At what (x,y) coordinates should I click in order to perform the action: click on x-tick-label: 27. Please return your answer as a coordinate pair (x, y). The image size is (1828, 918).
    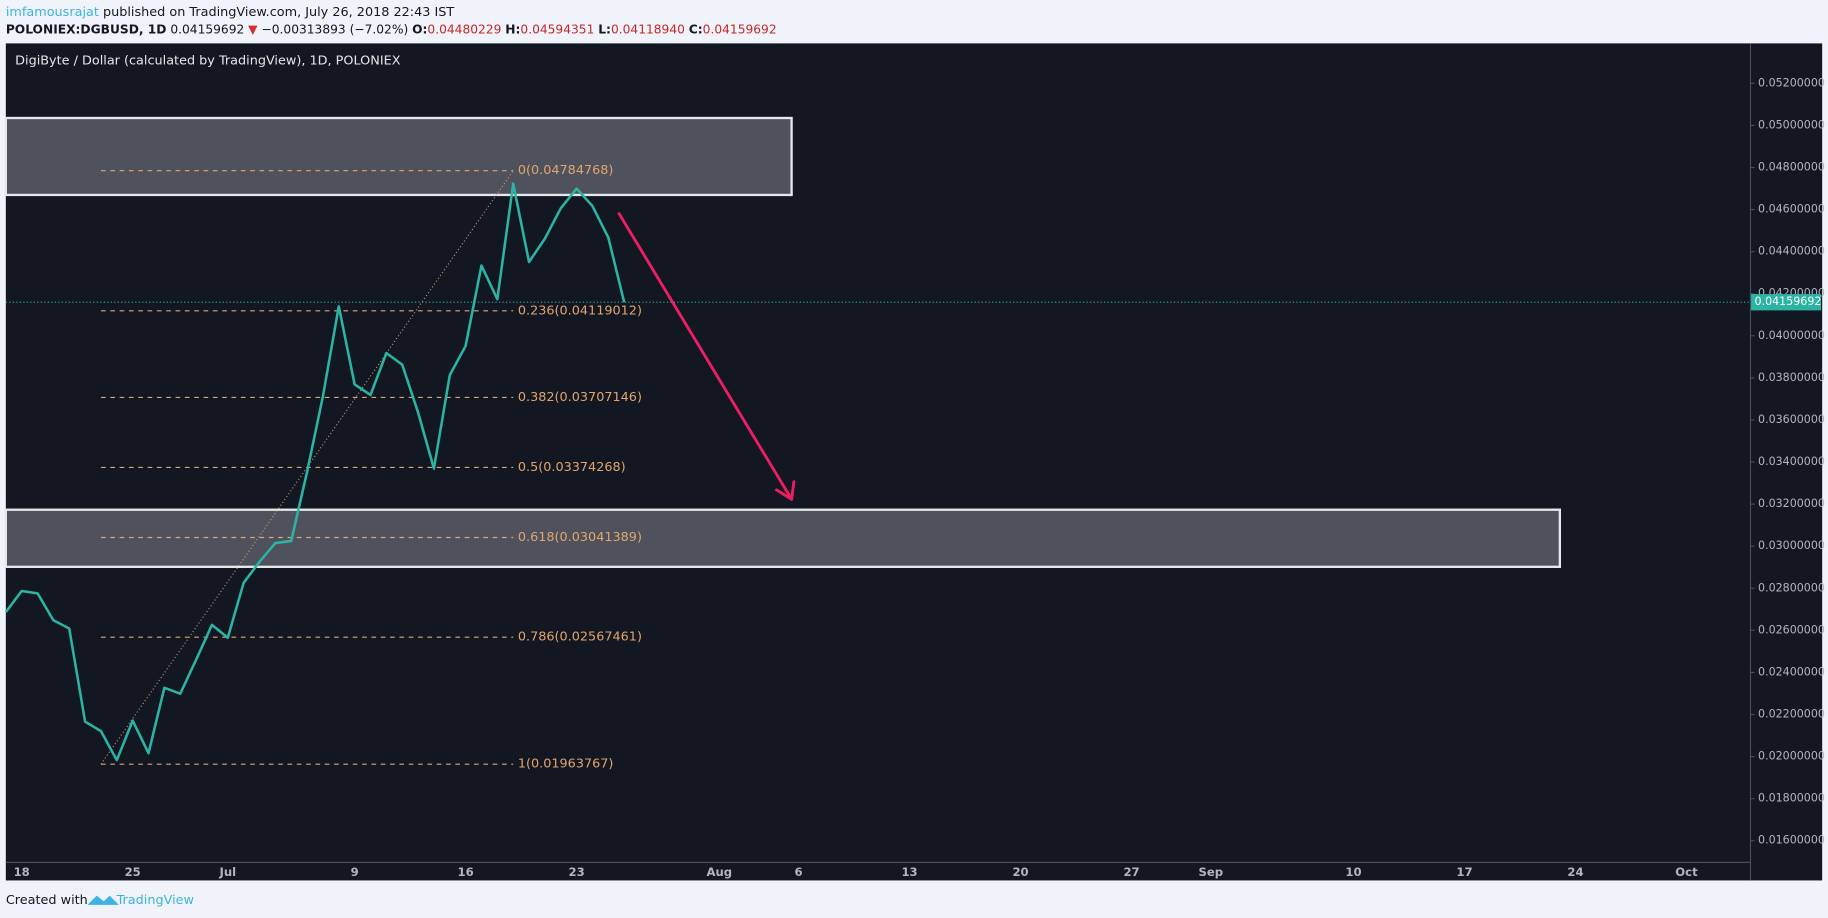
    Looking at the image, I should click on (1131, 872).